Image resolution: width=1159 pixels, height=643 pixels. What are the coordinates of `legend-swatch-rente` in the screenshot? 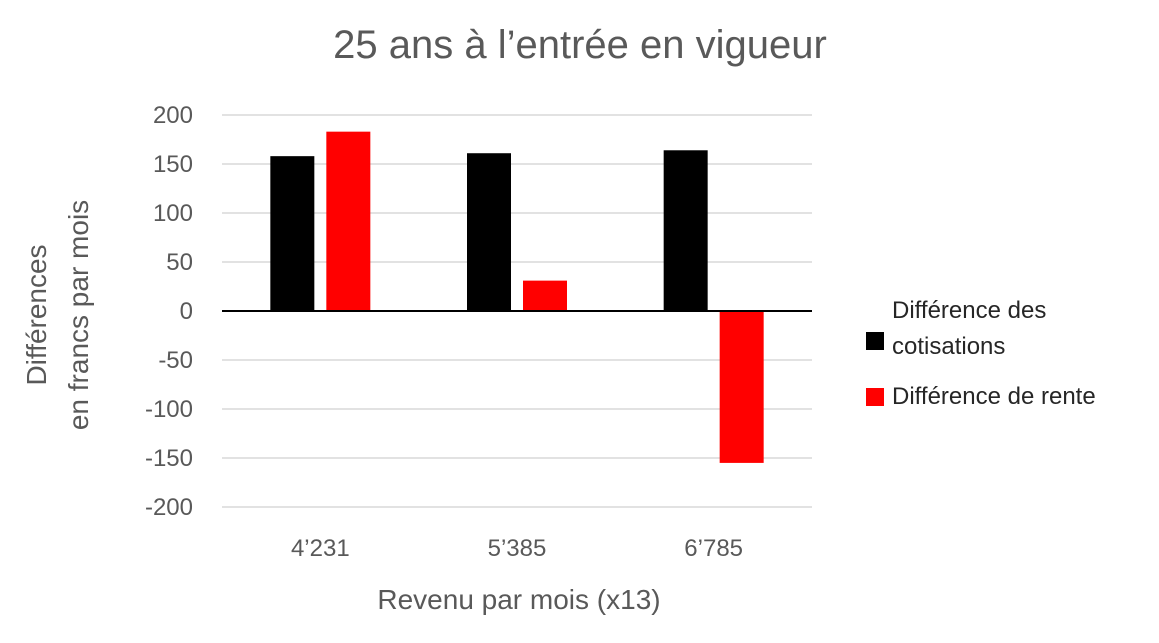 It's located at (875, 397).